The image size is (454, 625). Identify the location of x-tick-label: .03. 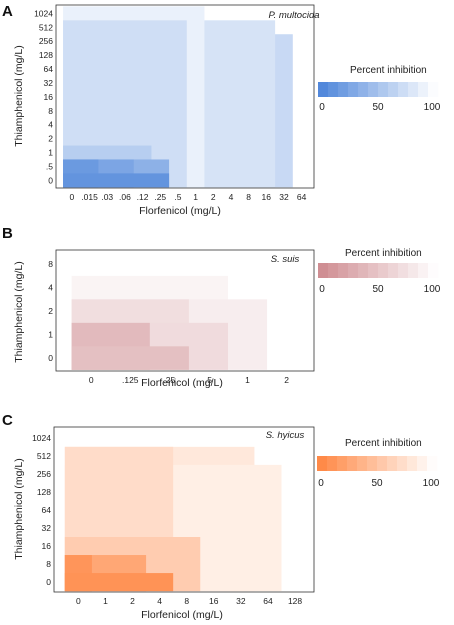
(107, 197).